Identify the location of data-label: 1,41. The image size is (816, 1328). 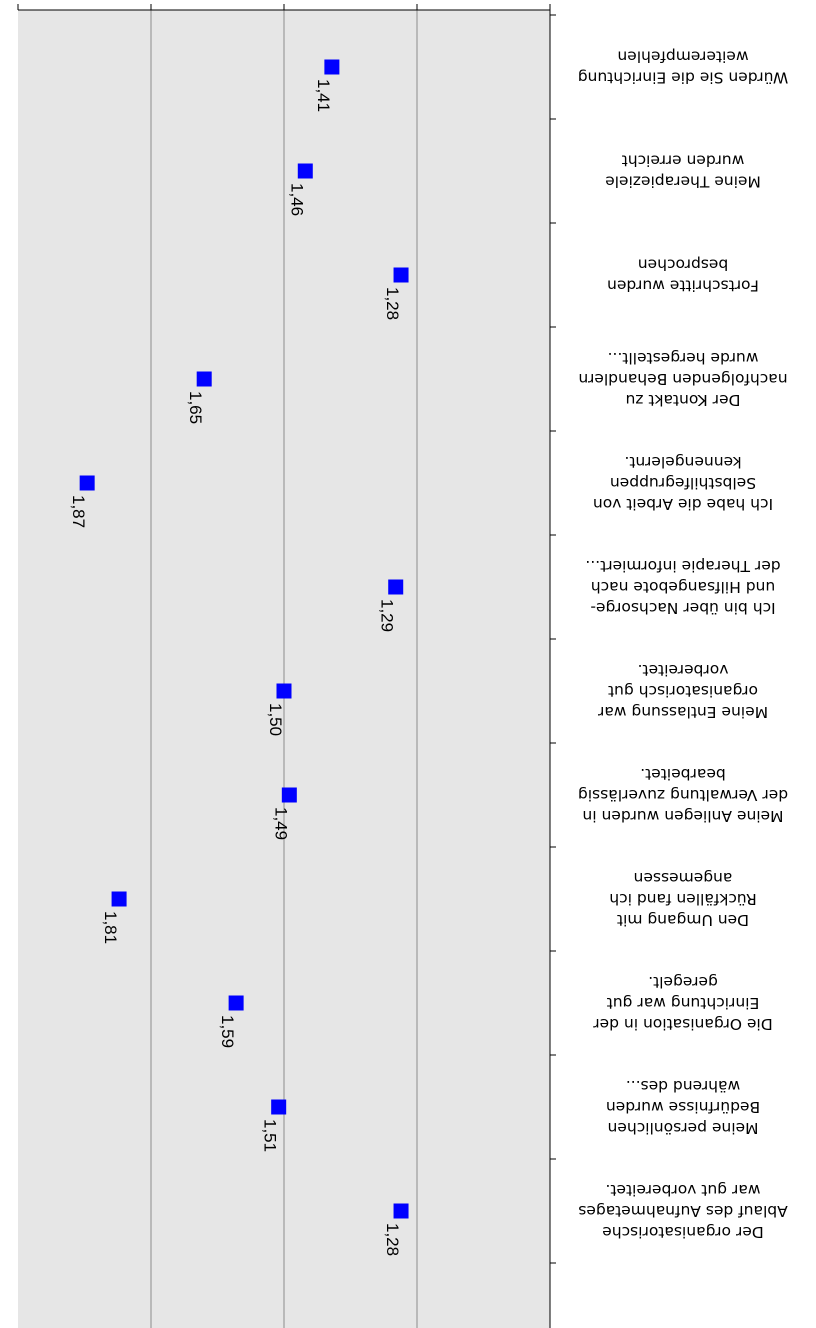
(323, 95).